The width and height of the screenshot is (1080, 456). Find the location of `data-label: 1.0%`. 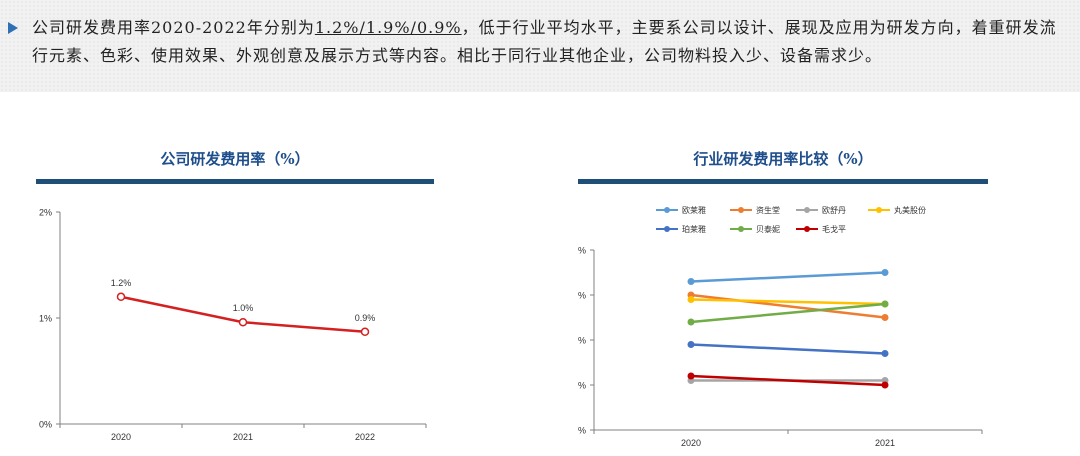

data-label: 1.0% is located at coordinates (243, 308).